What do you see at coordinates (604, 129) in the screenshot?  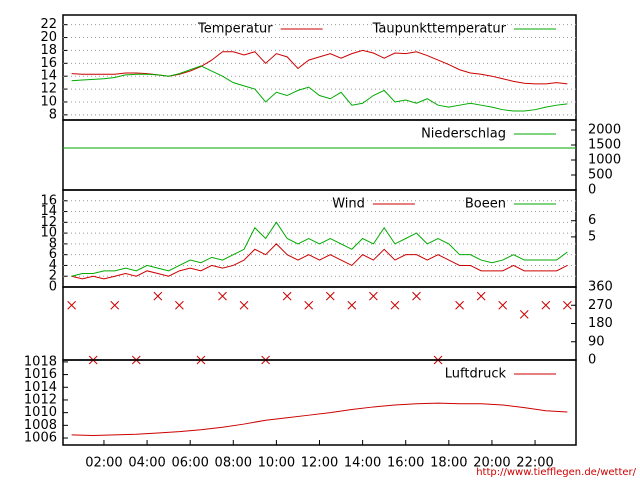 I see `y2-tick-label: 2000` at bounding box center [604, 129].